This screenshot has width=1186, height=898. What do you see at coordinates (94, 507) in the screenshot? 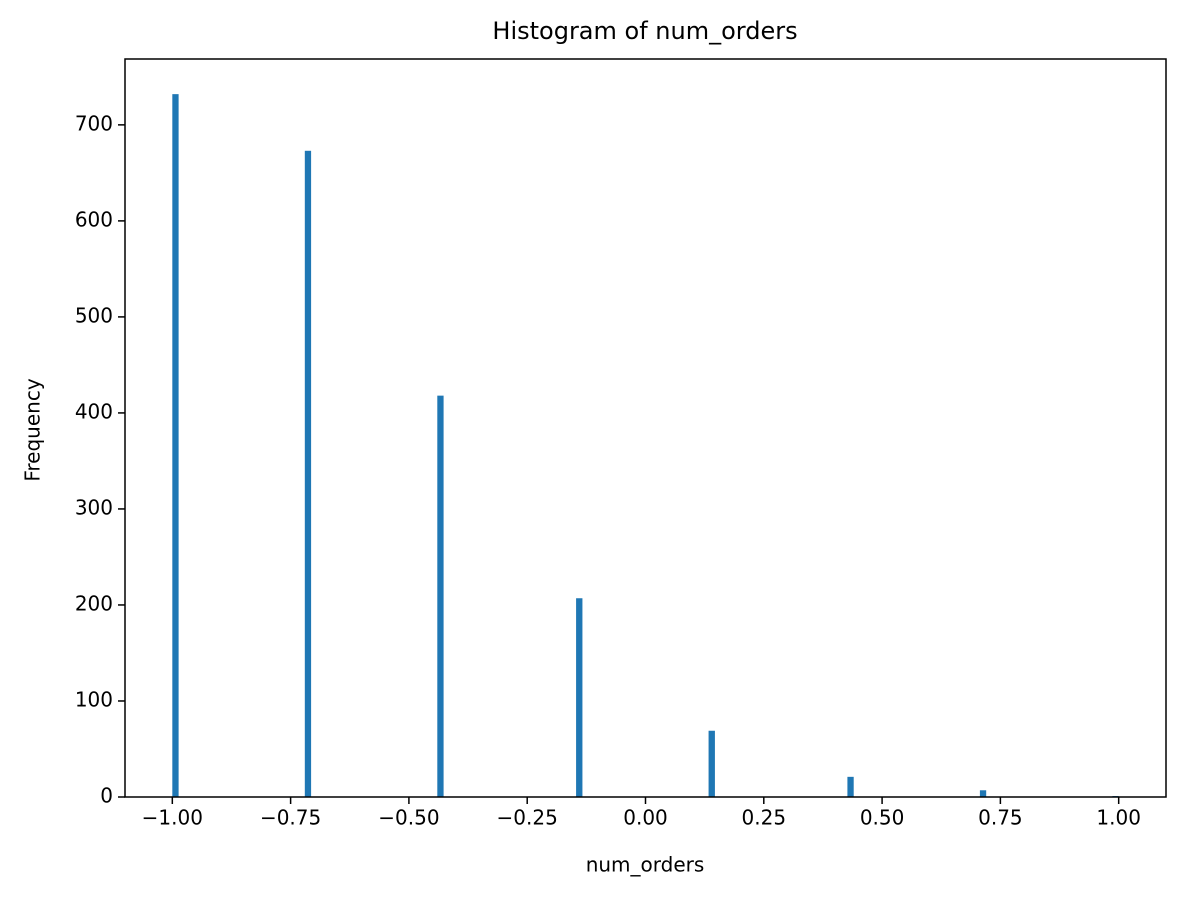
I see `y-tick-label: 300` at bounding box center [94, 507].